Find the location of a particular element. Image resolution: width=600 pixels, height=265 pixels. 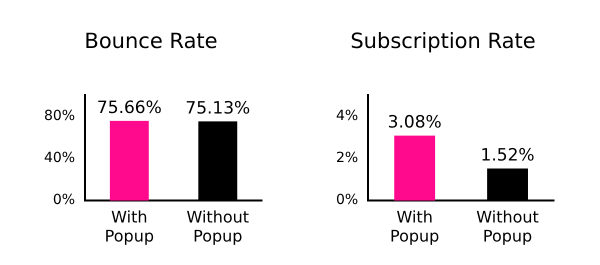

data-label: 75.66% is located at coordinates (129, 108).